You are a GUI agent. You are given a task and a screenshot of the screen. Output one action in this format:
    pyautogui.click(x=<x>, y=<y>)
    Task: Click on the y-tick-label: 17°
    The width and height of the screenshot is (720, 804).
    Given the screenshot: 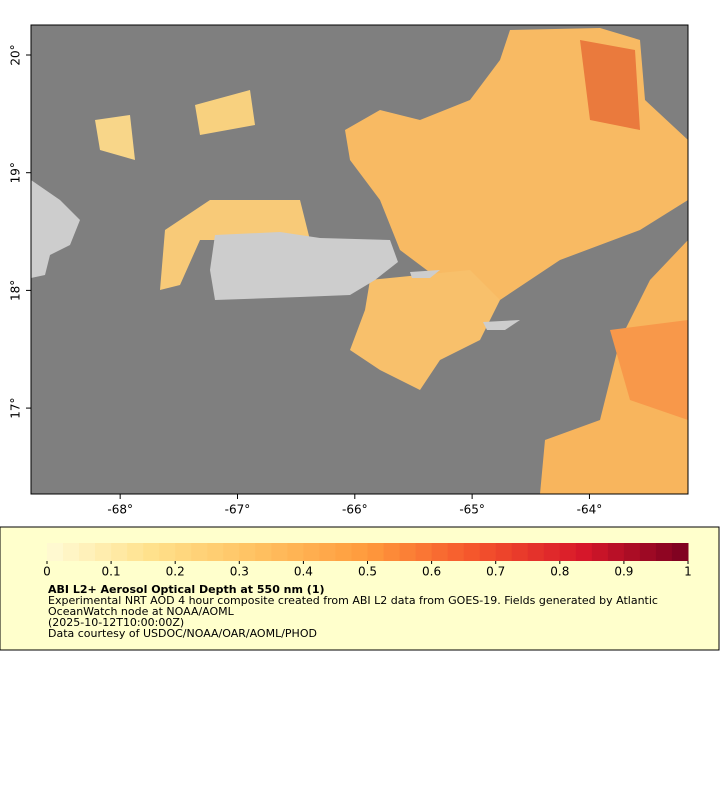 What is the action you would take?
    pyautogui.click(x=16, y=407)
    